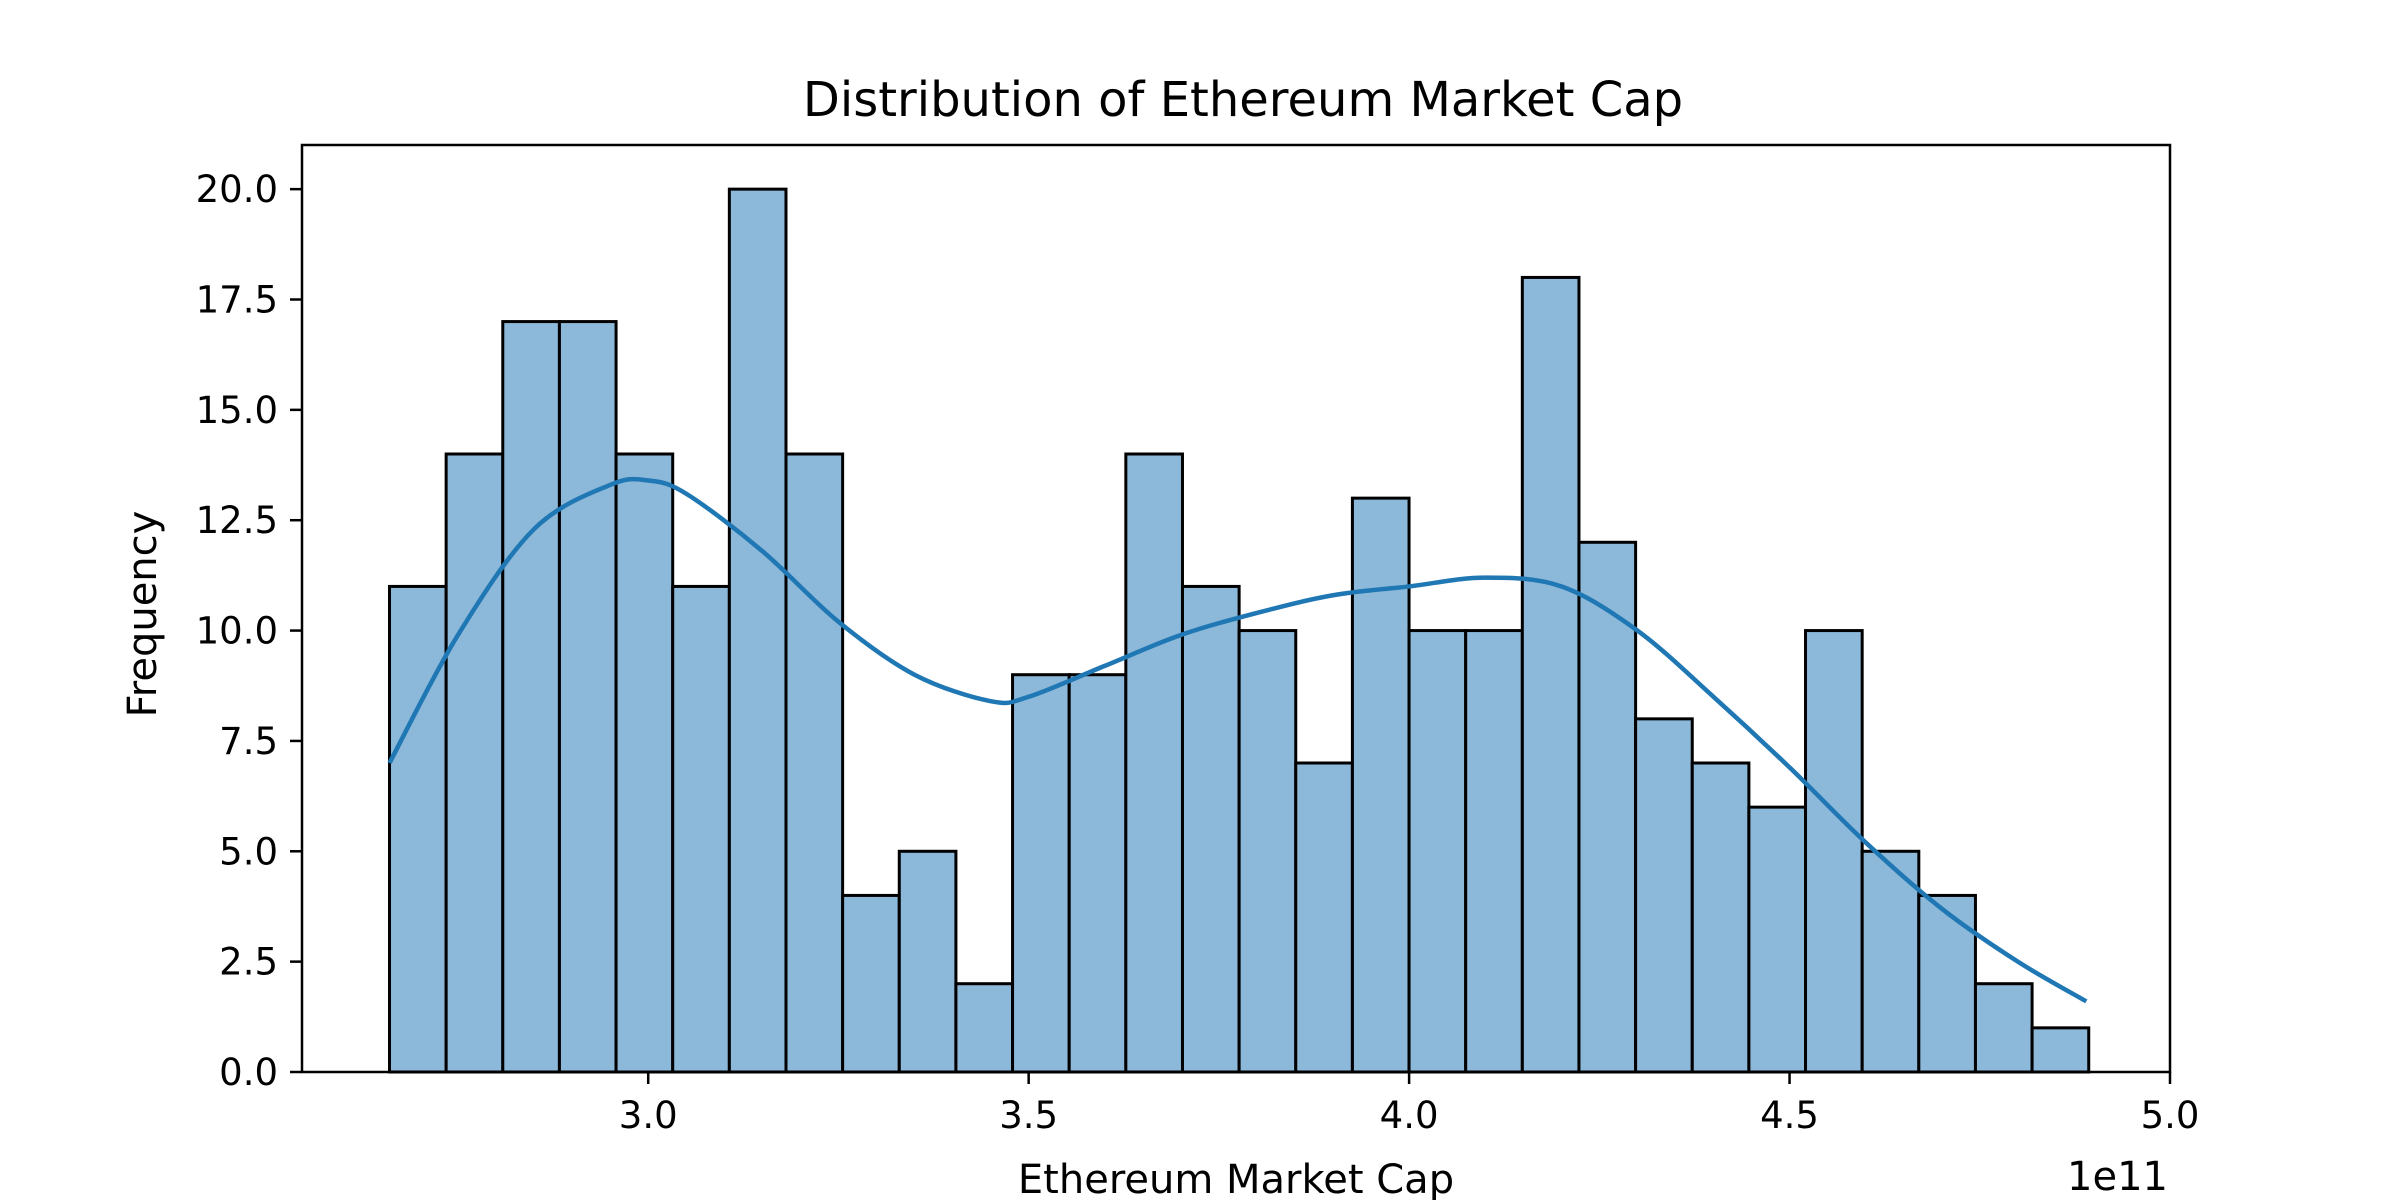 The image size is (2400, 1200). I want to click on x-axis-ticks: 3.0 3.5 4.0 4.5 5.0, so click(1409, 1104).